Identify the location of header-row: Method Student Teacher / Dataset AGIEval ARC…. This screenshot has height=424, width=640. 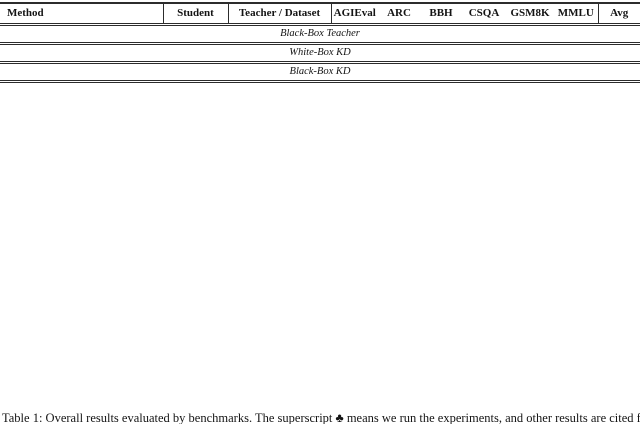
(320, 14).